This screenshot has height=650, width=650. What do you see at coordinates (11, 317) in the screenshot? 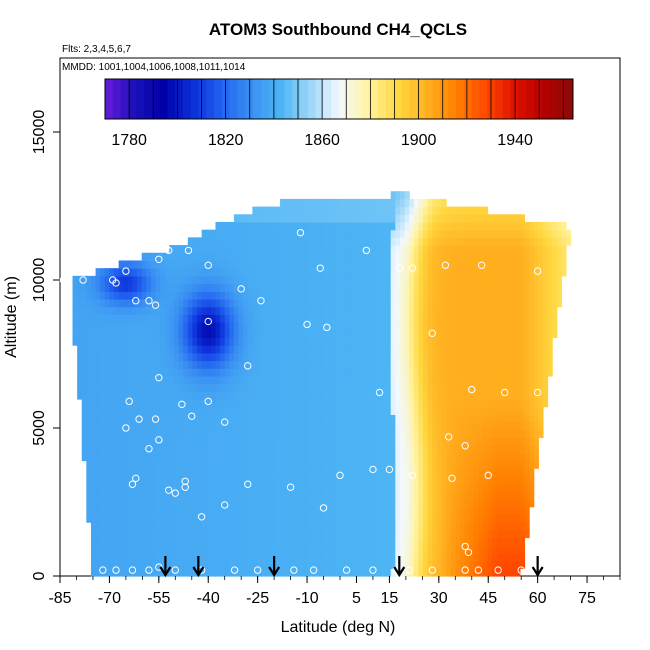
I see `y-axis-label: Altitude (m)` at bounding box center [11, 317].